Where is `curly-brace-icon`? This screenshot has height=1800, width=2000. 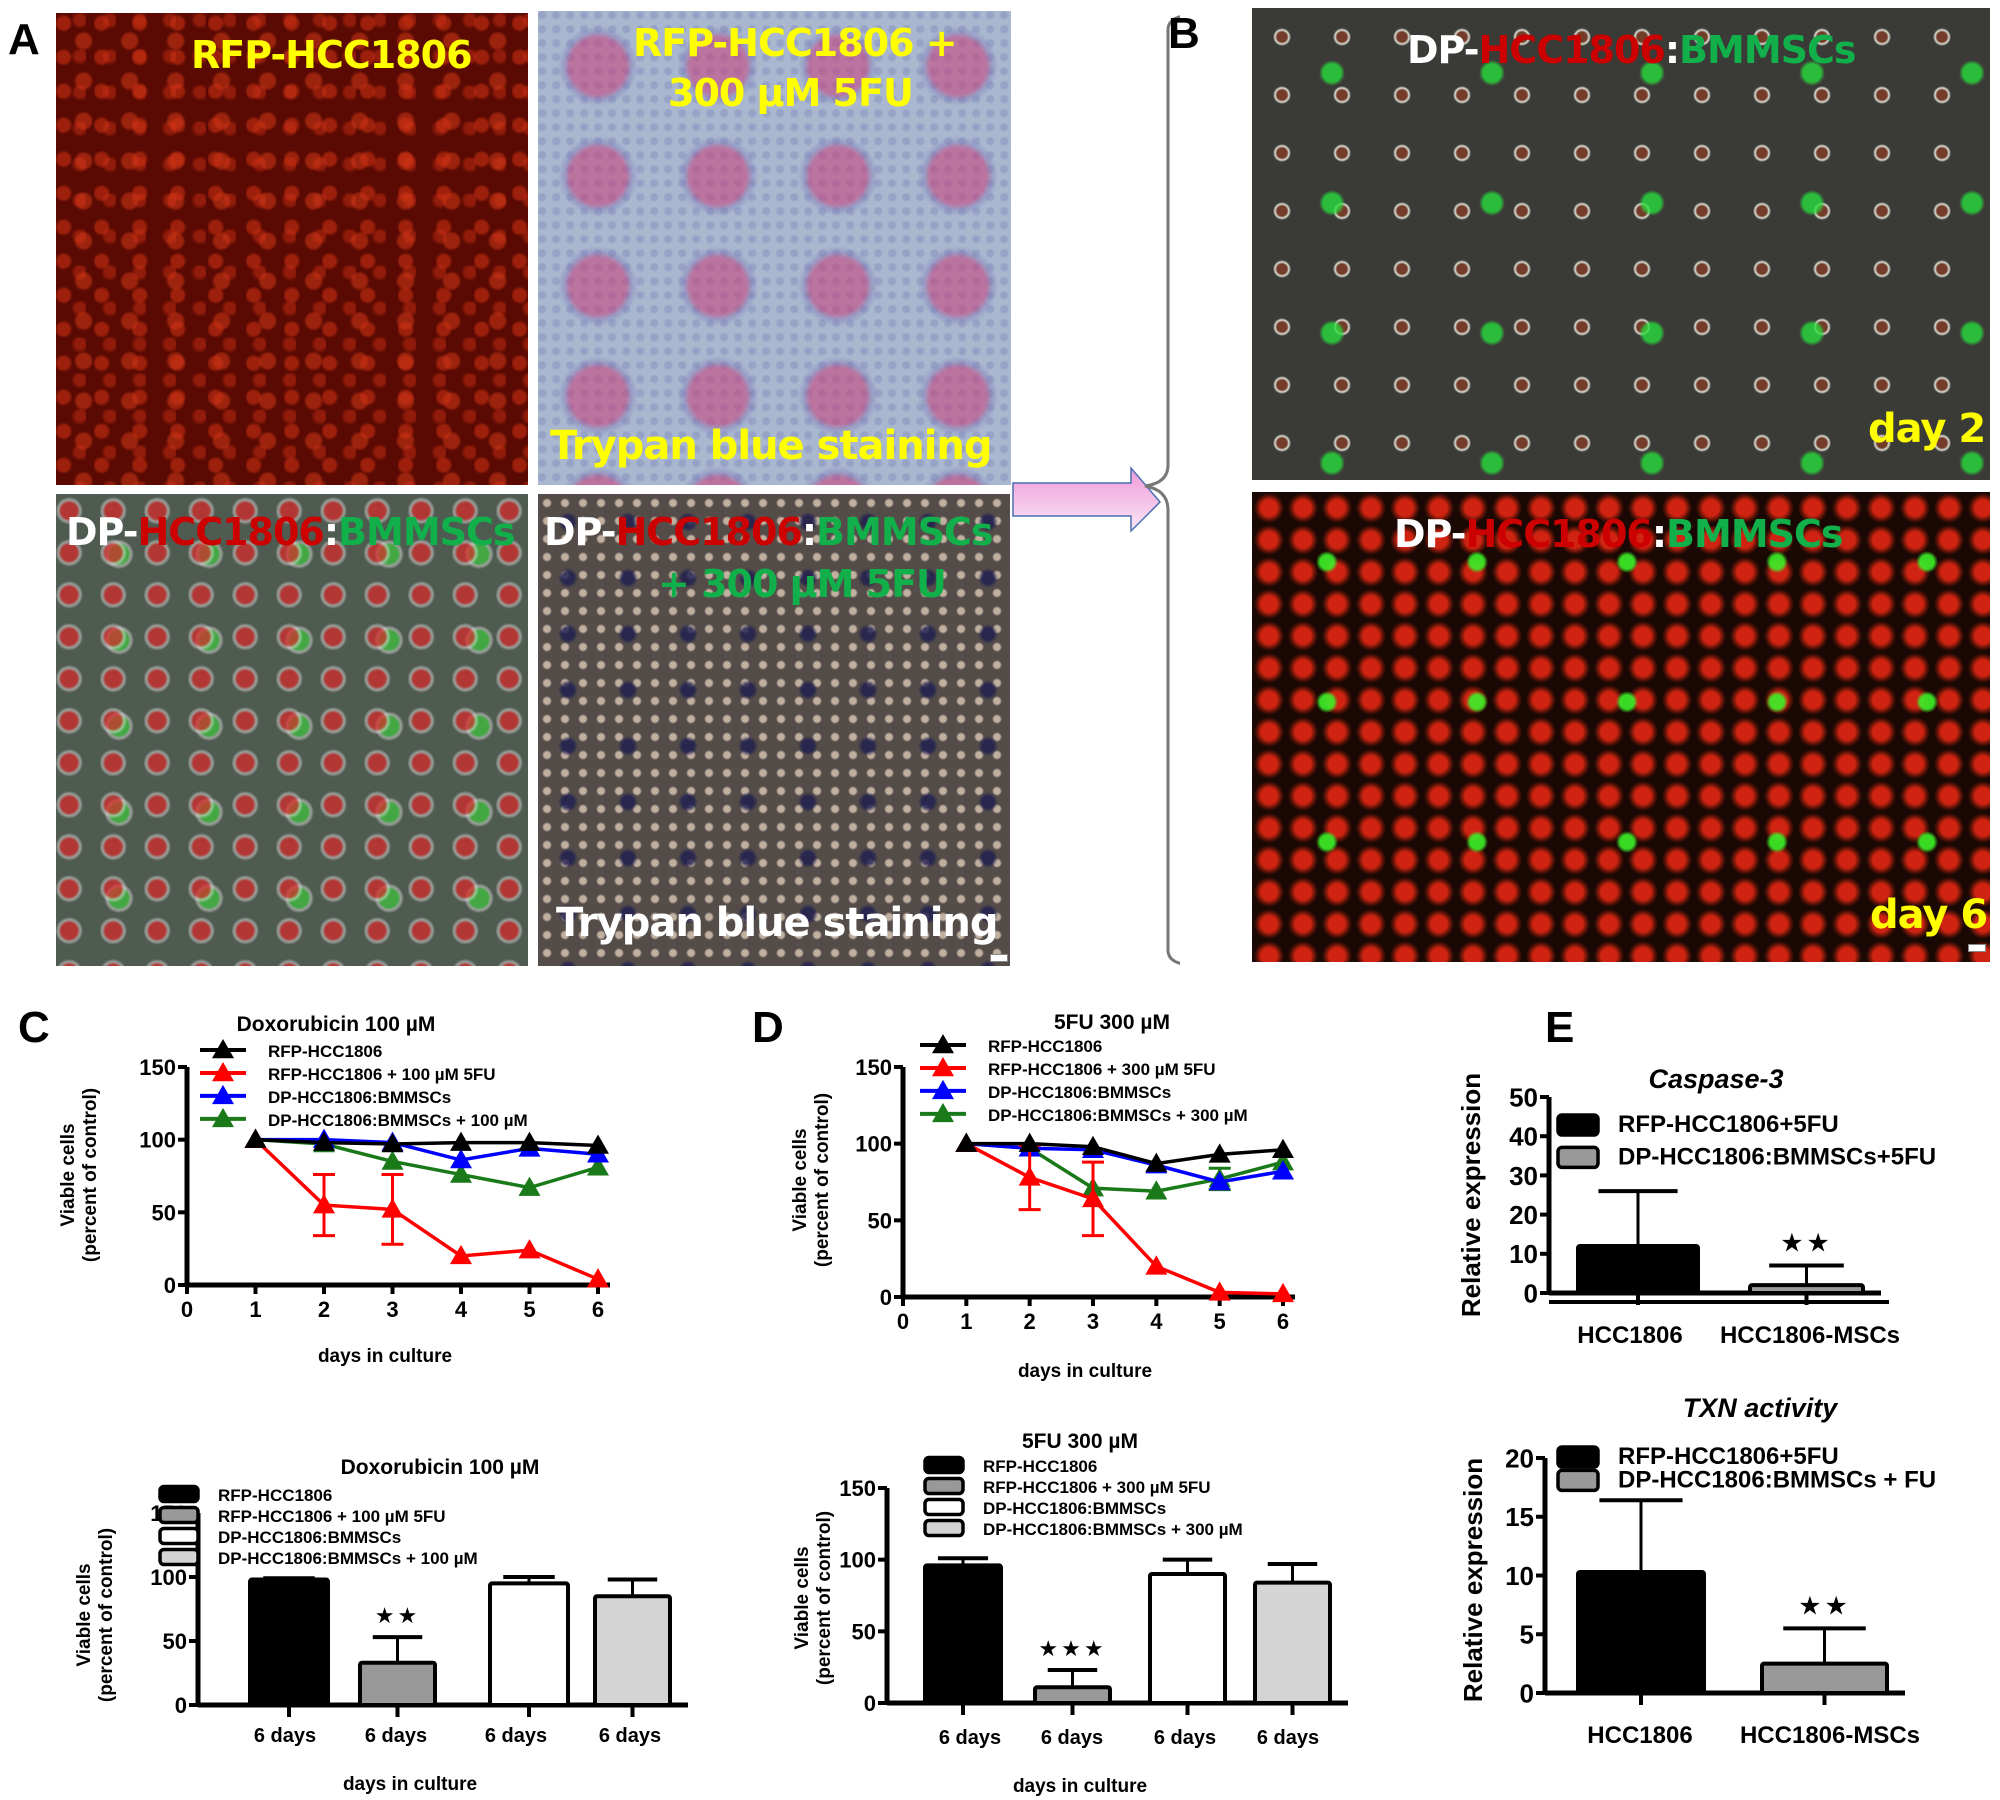
curly-brace-icon is located at coordinates (1162, 490).